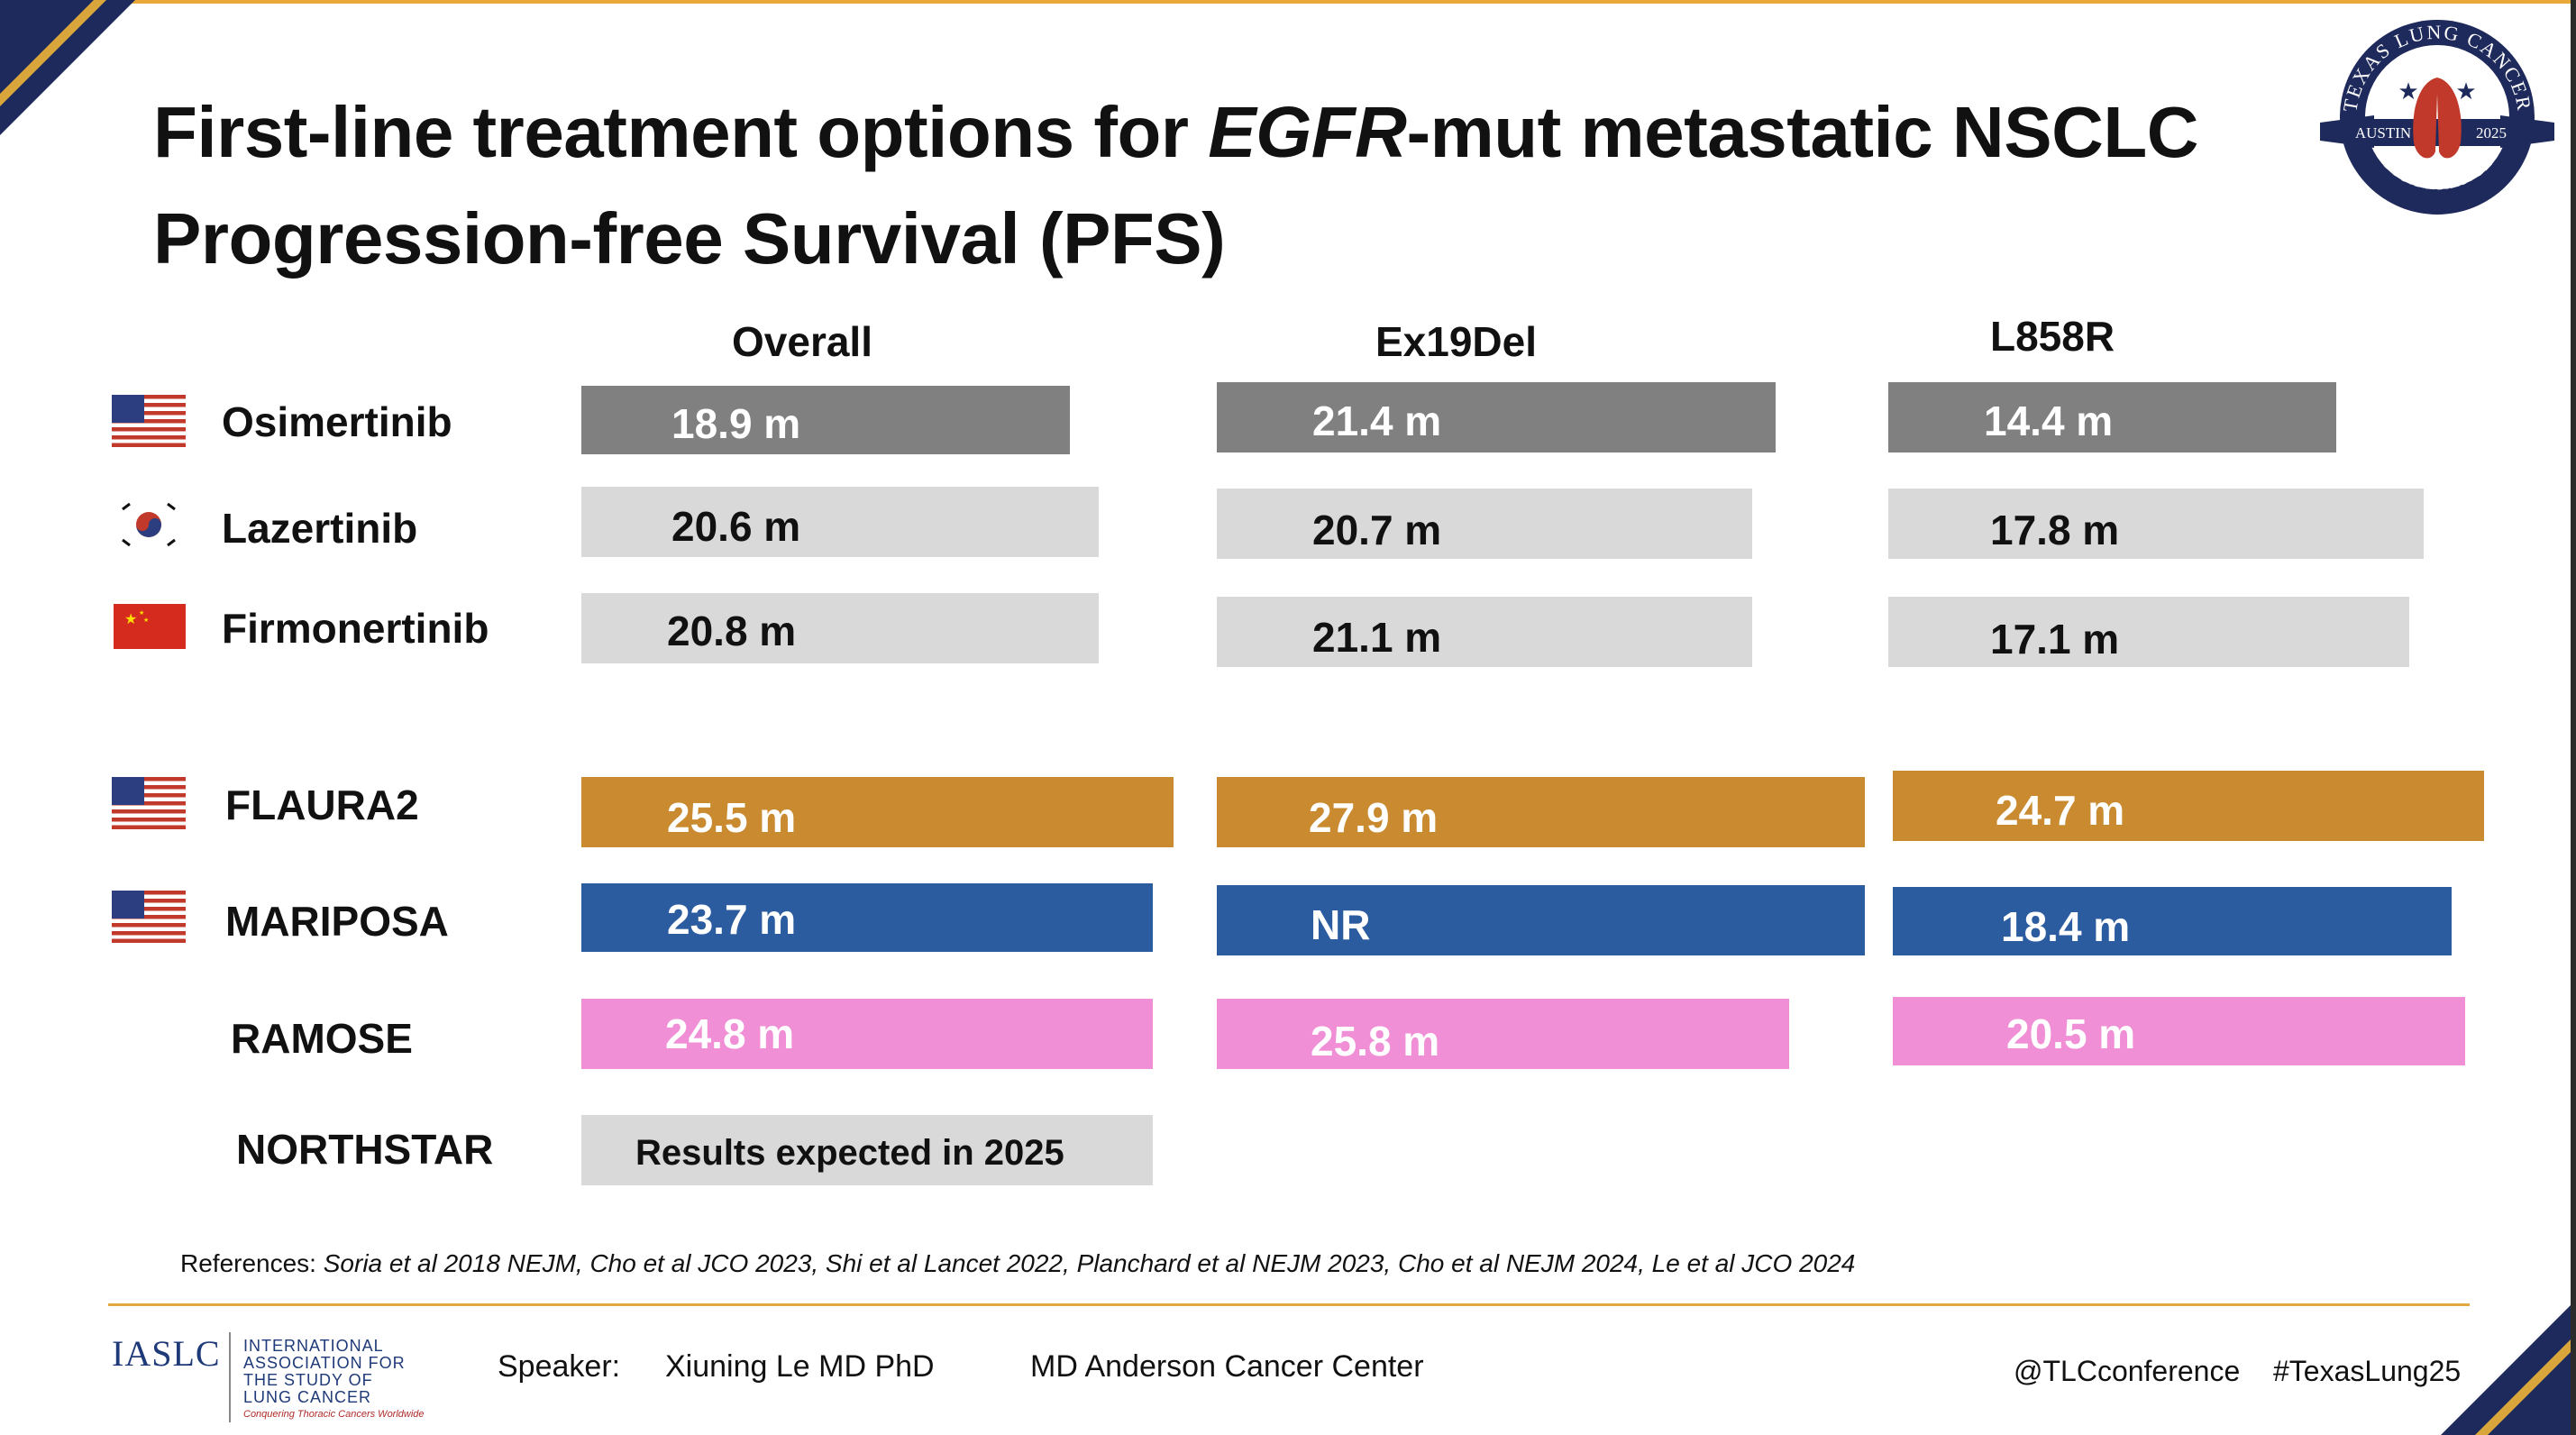 The height and width of the screenshot is (1435, 2576). What do you see at coordinates (1484, 632) in the screenshot?
I see `bar-firmonertinib-ex19del` at bounding box center [1484, 632].